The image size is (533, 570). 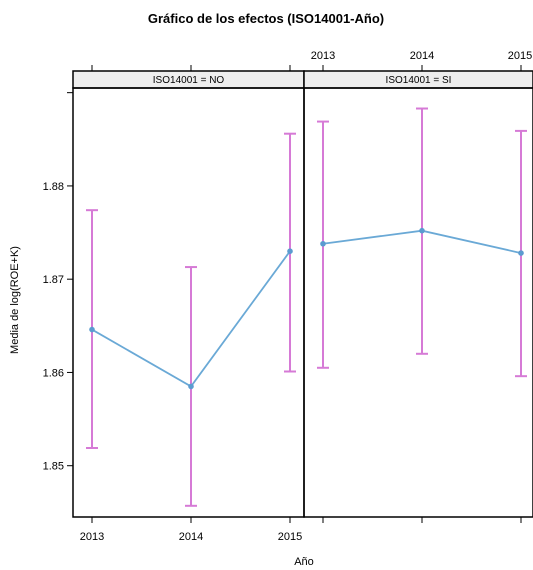 I want to click on strip-label-0: ISO14001 = NO, so click(x=189, y=80).